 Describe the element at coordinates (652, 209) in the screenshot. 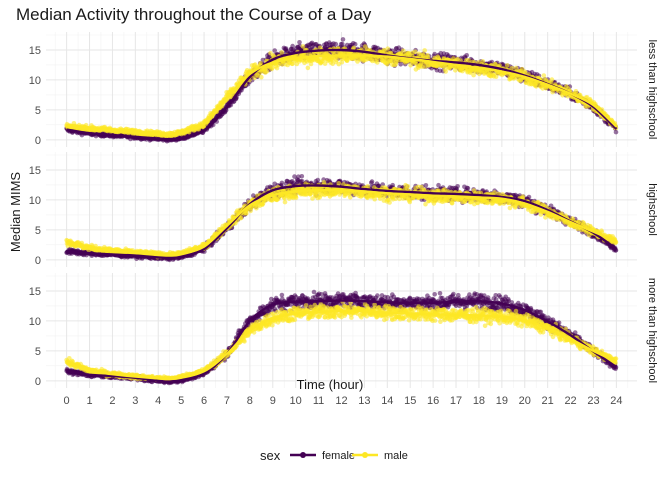

I see `facet-strip-label: highschool` at that location.